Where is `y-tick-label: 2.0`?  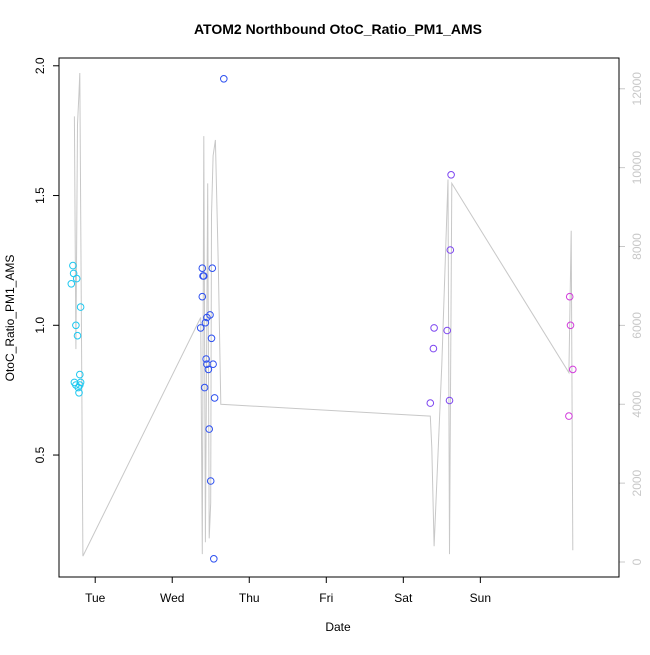
y-tick-label: 2.0 is located at coordinates (40, 65).